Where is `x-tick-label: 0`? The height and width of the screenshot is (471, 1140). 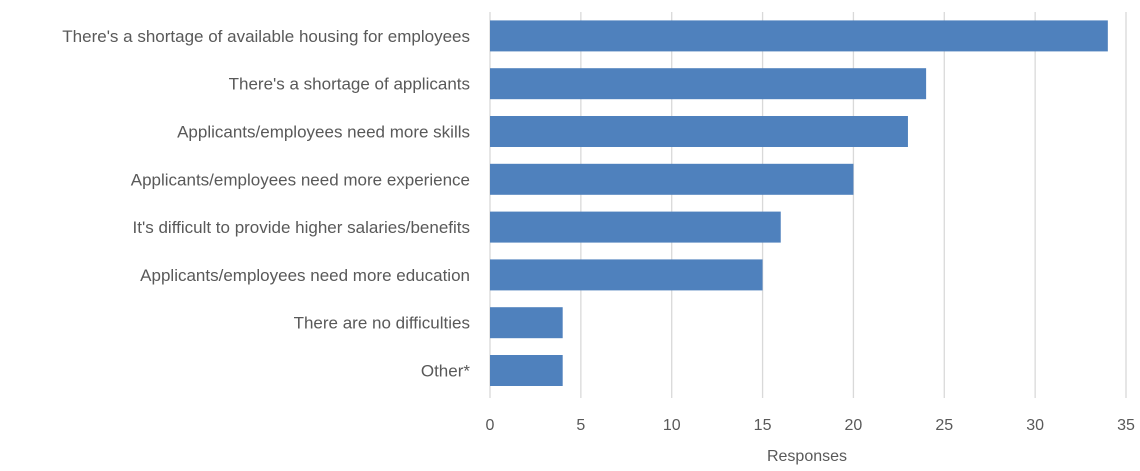
x-tick-label: 0 is located at coordinates (490, 425).